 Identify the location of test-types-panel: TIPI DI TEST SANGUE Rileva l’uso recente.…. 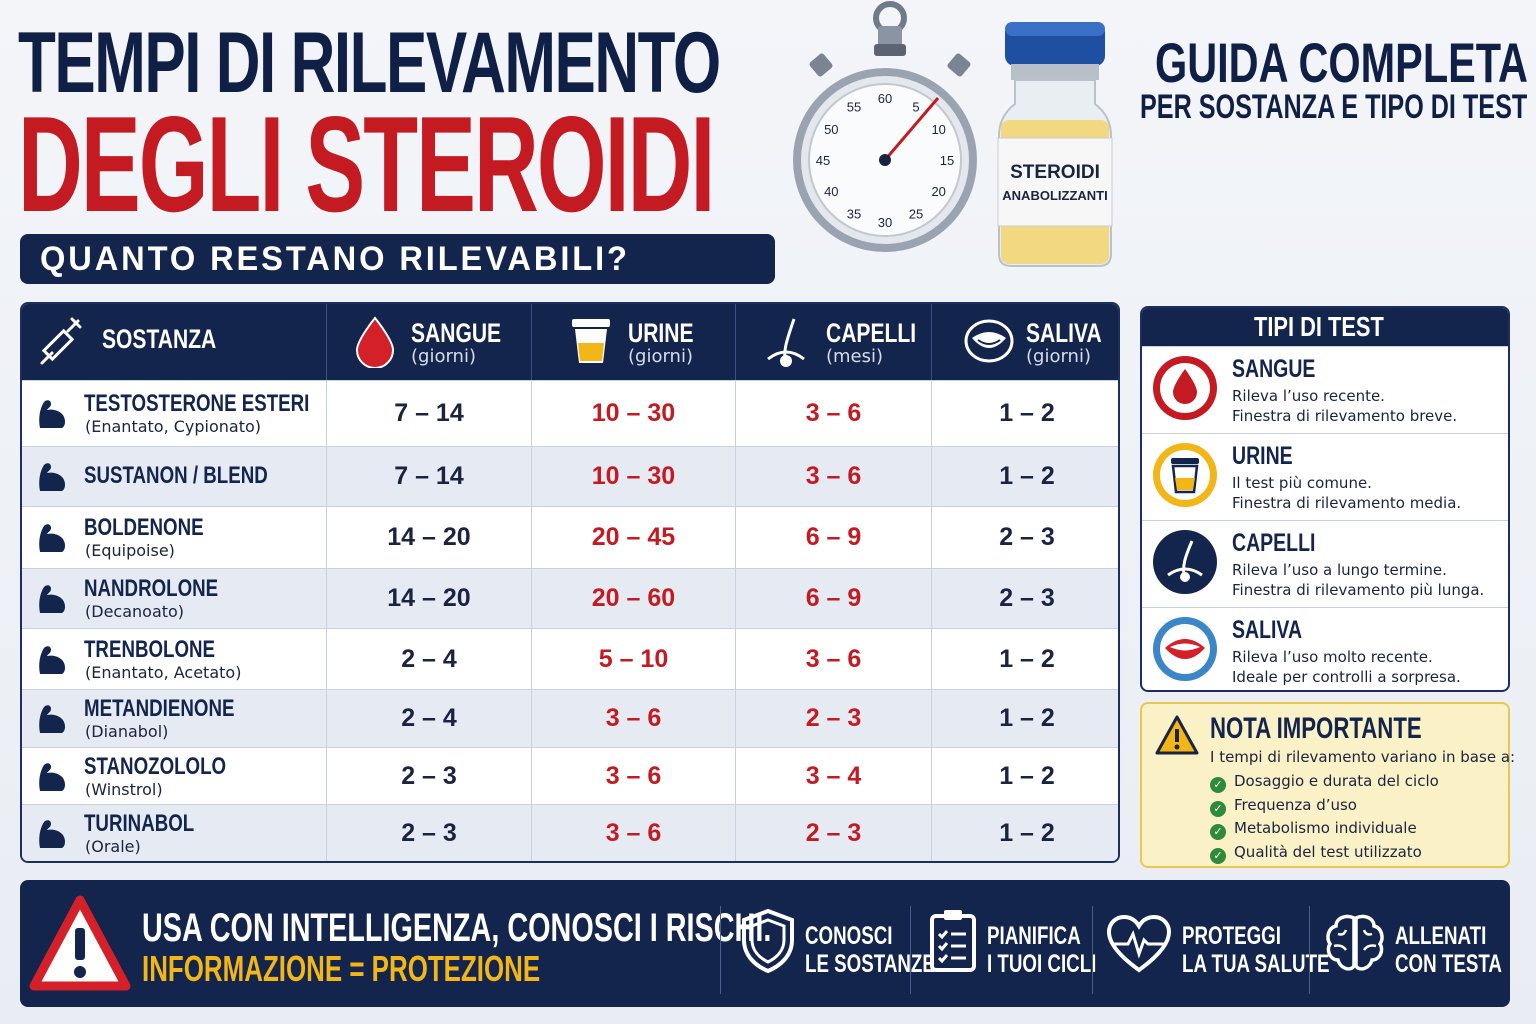
(1325, 499).